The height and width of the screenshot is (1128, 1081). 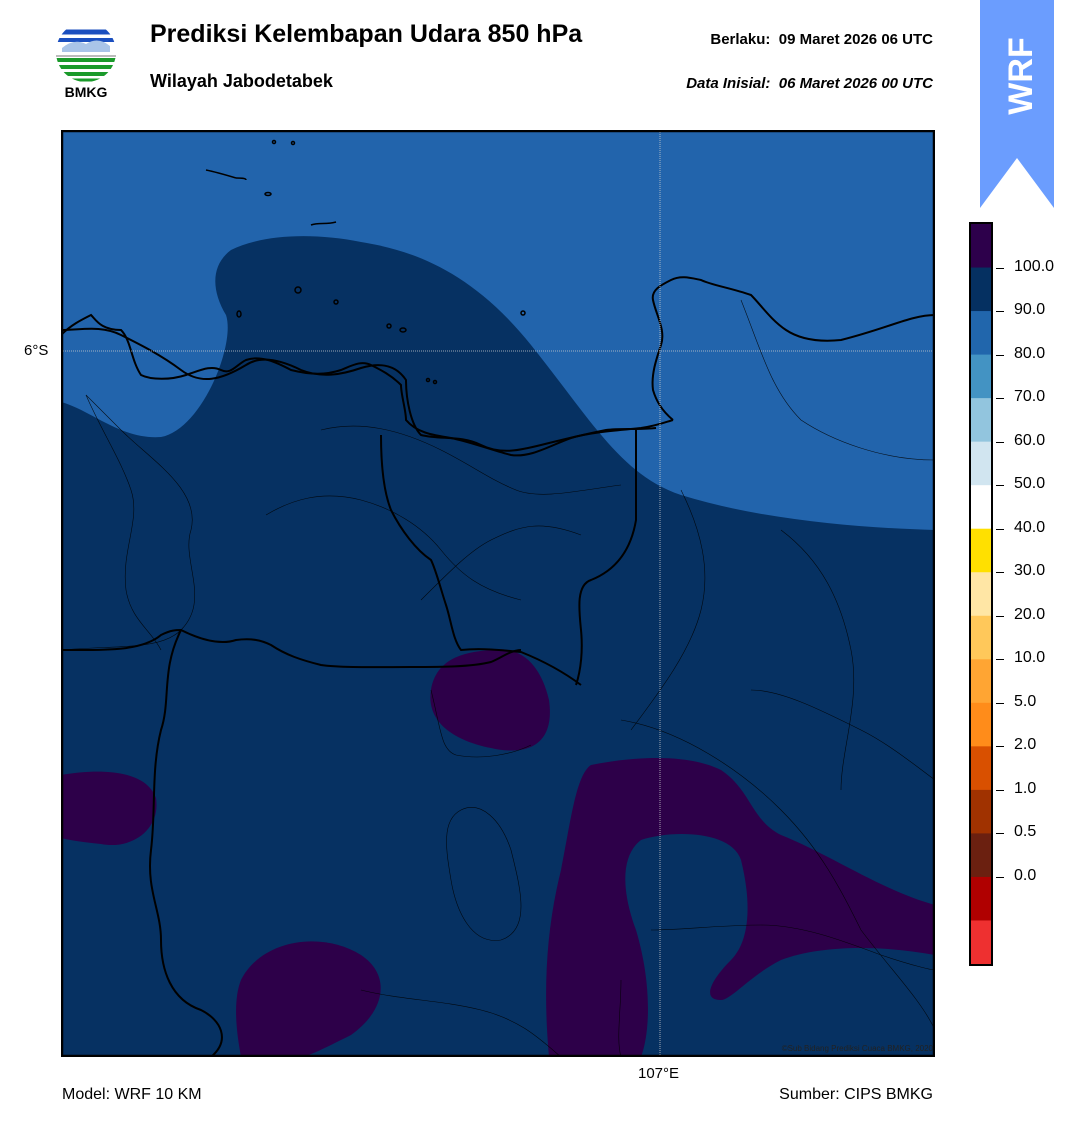 What do you see at coordinates (1025, 832) in the screenshot?
I see `colorbar-tick-label: 0.5` at bounding box center [1025, 832].